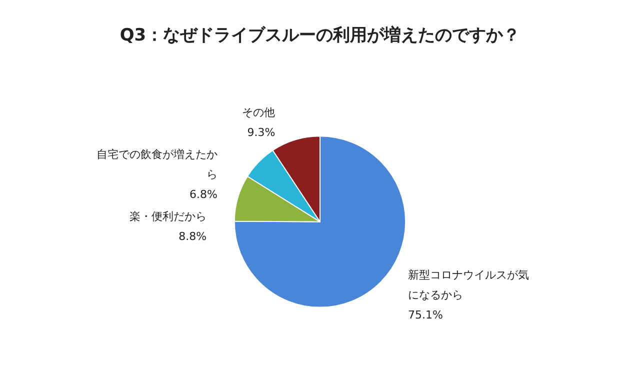  What do you see at coordinates (469, 285) in the screenshot?
I see `slice-label: 新型コロナウイルスが気になるから` at bounding box center [469, 285].